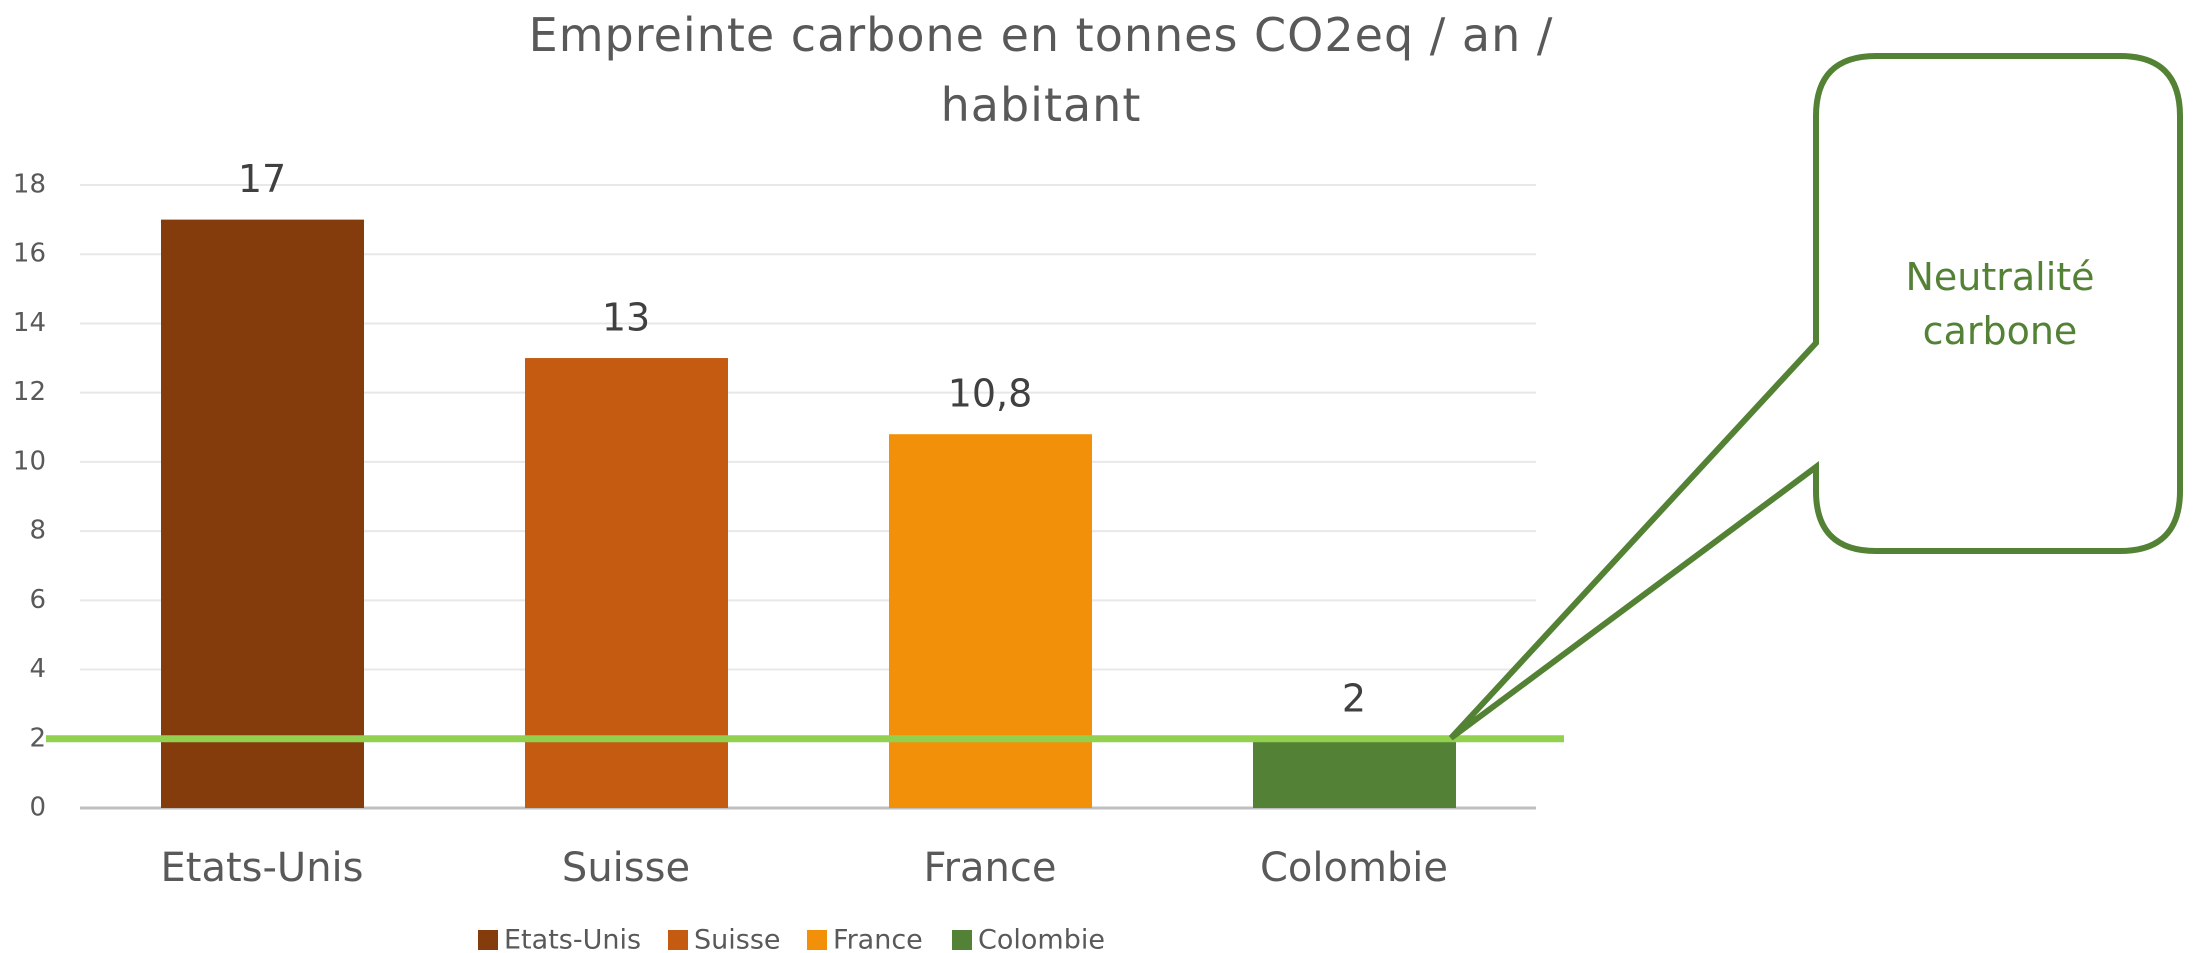 The height and width of the screenshot is (953, 2197). What do you see at coordinates (878, 939) in the screenshot?
I see `legend-label: France` at bounding box center [878, 939].